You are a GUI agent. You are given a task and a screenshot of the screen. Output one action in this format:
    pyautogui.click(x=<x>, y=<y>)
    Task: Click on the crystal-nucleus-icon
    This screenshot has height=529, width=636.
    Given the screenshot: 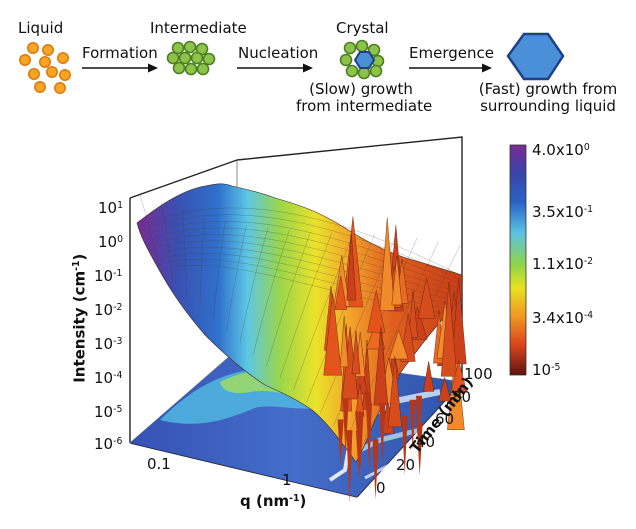 What is the action you would take?
    pyautogui.click(x=362, y=59)
    